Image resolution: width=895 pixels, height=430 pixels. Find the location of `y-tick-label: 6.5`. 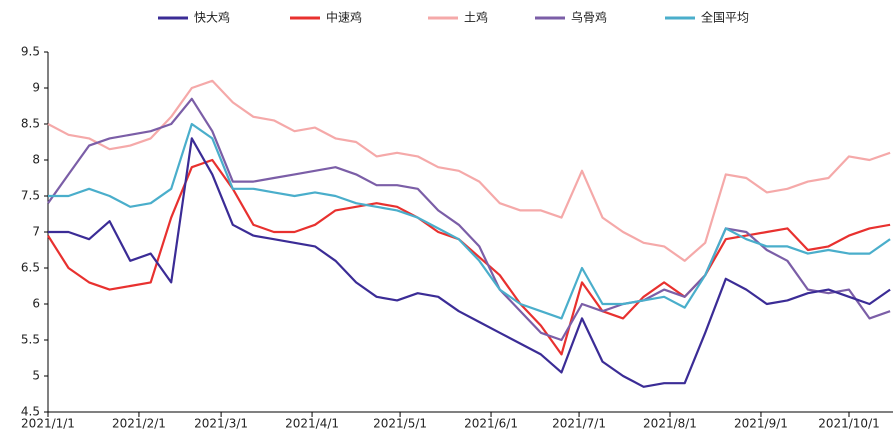

y-tick-label: 6.5 is located at coordinates (30, 268).